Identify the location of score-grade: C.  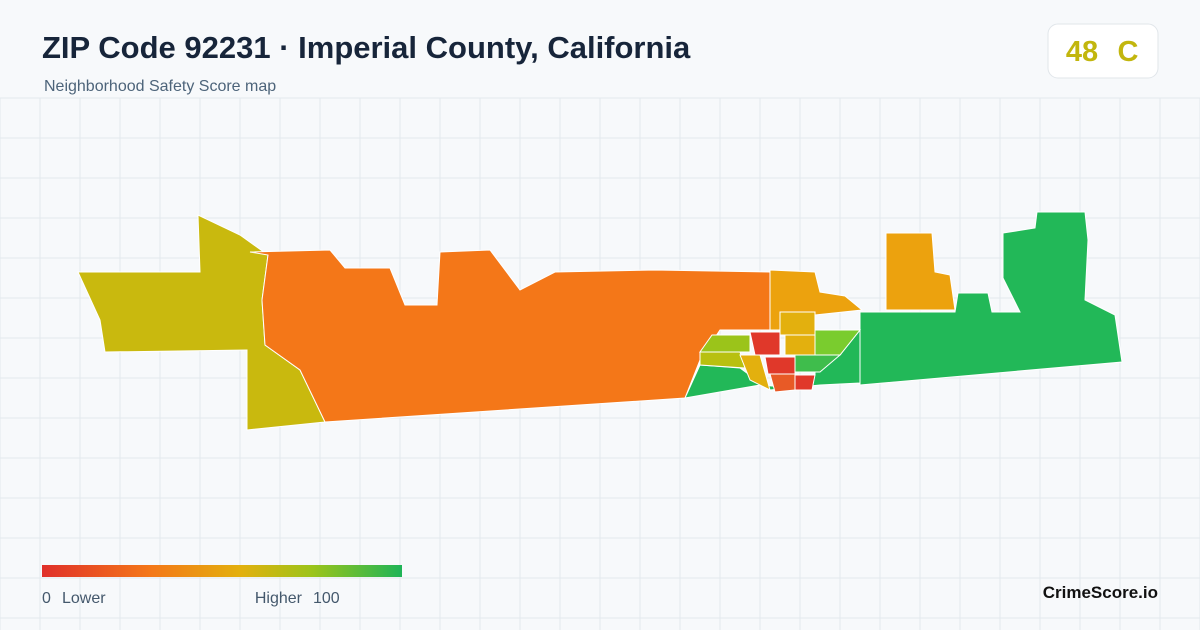
(1128, 52).